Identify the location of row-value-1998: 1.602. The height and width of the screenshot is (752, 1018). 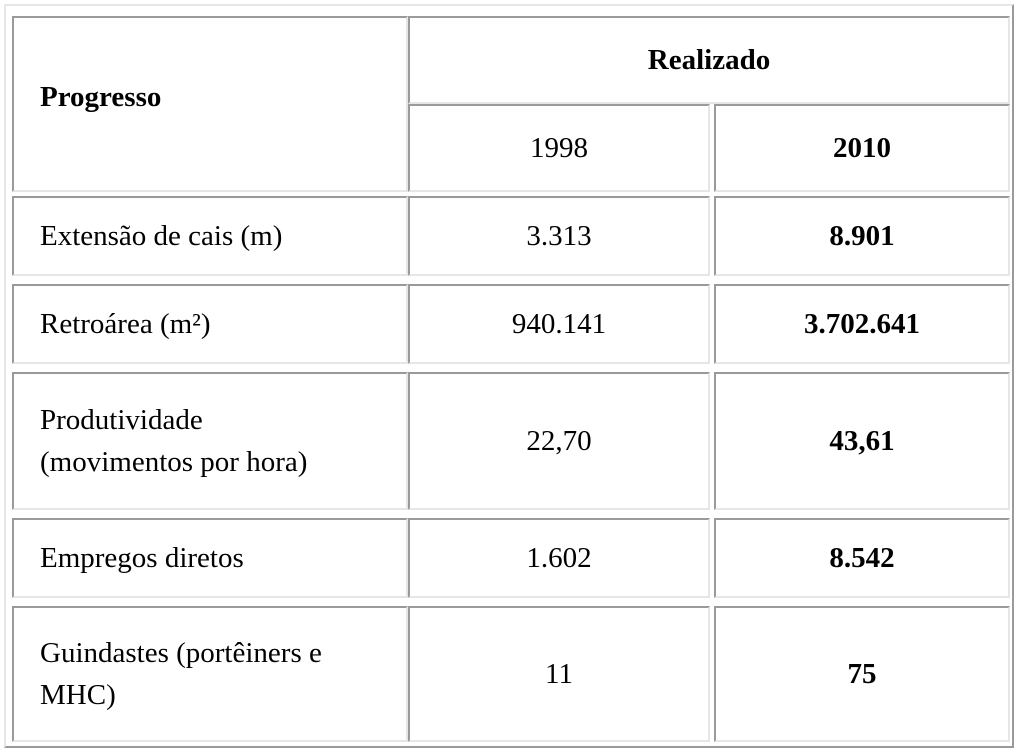
(559, 558).